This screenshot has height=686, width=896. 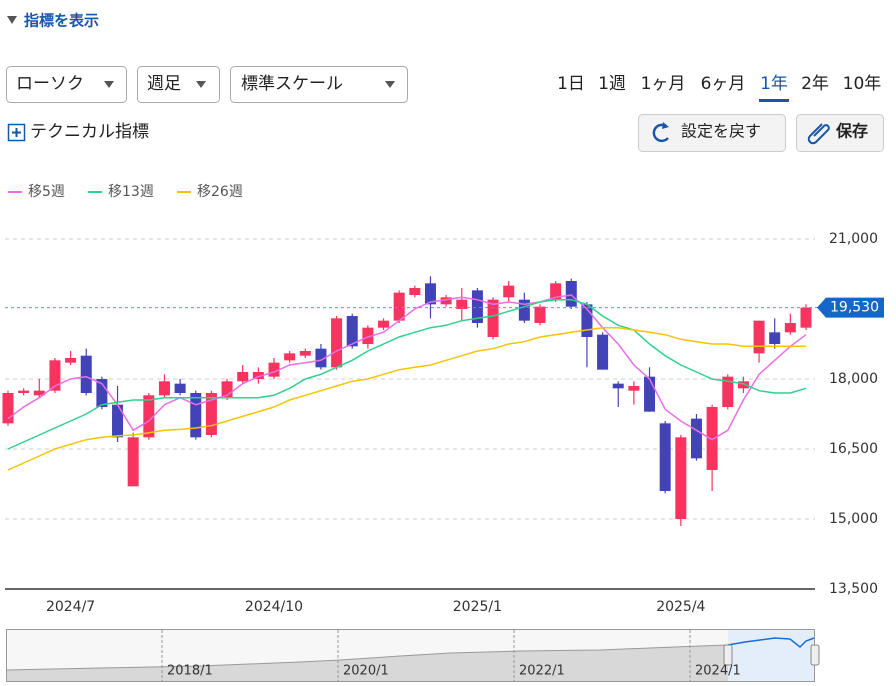 I want to click on save-button, so click(x=840, y=133).